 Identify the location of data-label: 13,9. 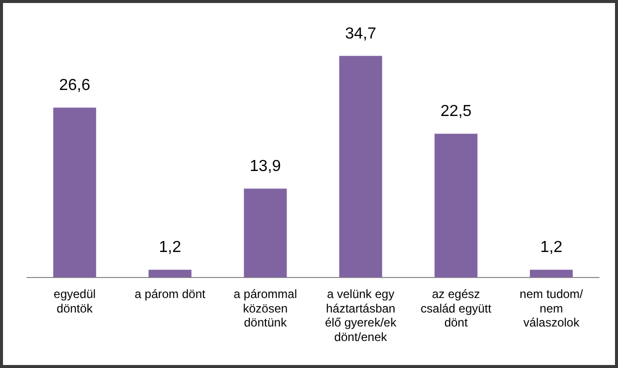
(266, 167).